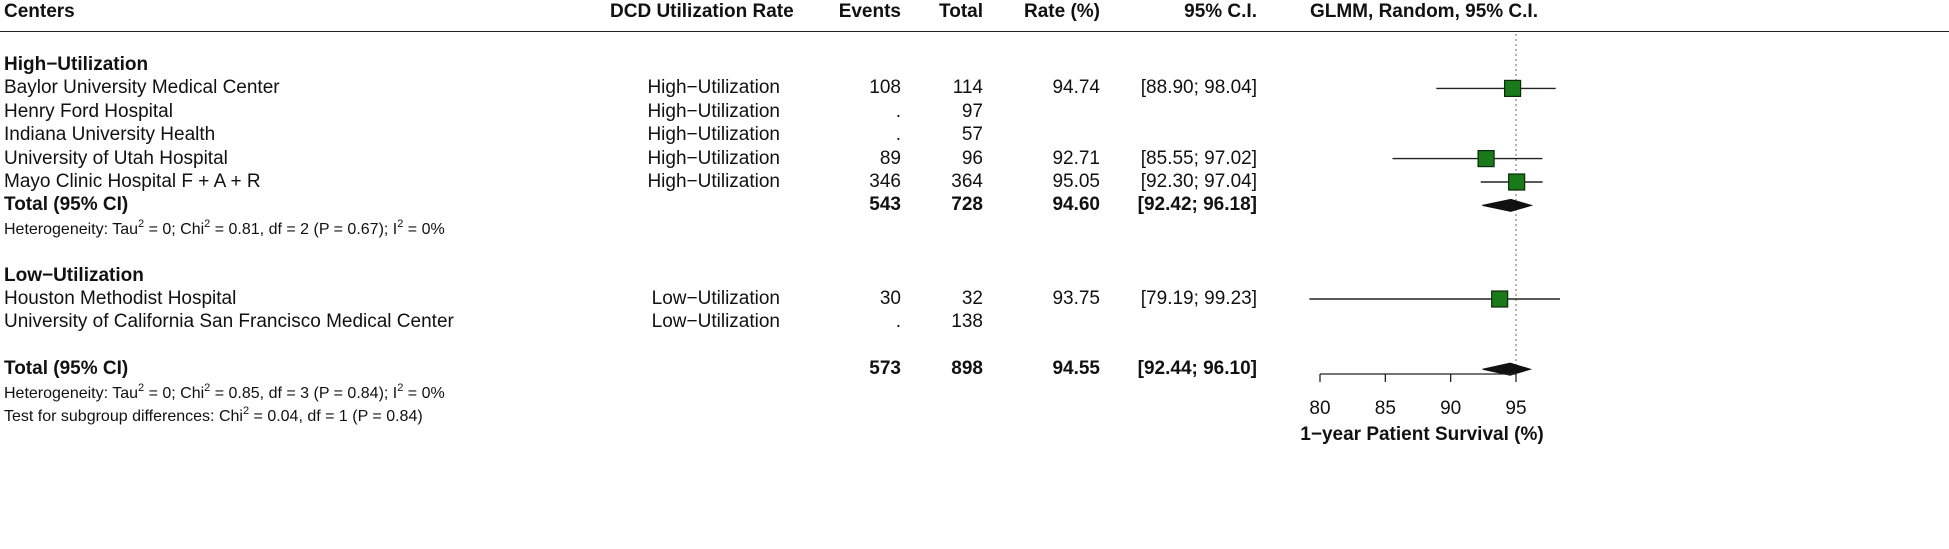 Image resolution: width=1949 pixels, height=549 pixels. I want to click on header-ci: 95% C.I., so click(1220, 11).